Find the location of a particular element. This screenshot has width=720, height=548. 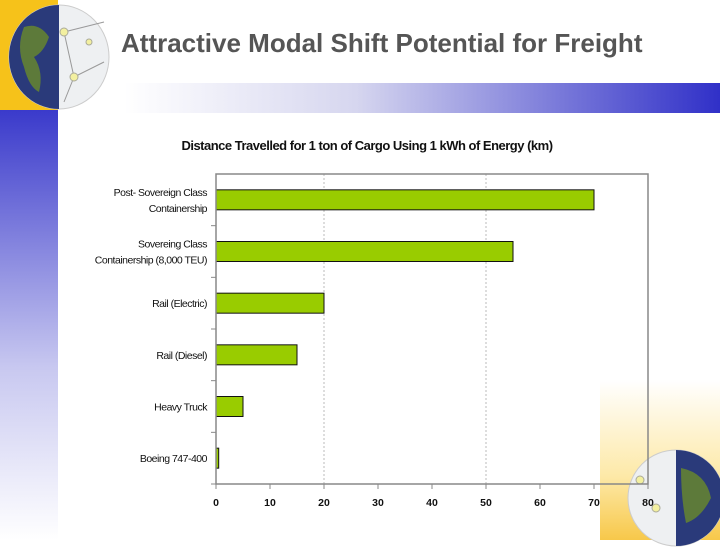

globe-logo-icon is located at coordinates (59, 57).